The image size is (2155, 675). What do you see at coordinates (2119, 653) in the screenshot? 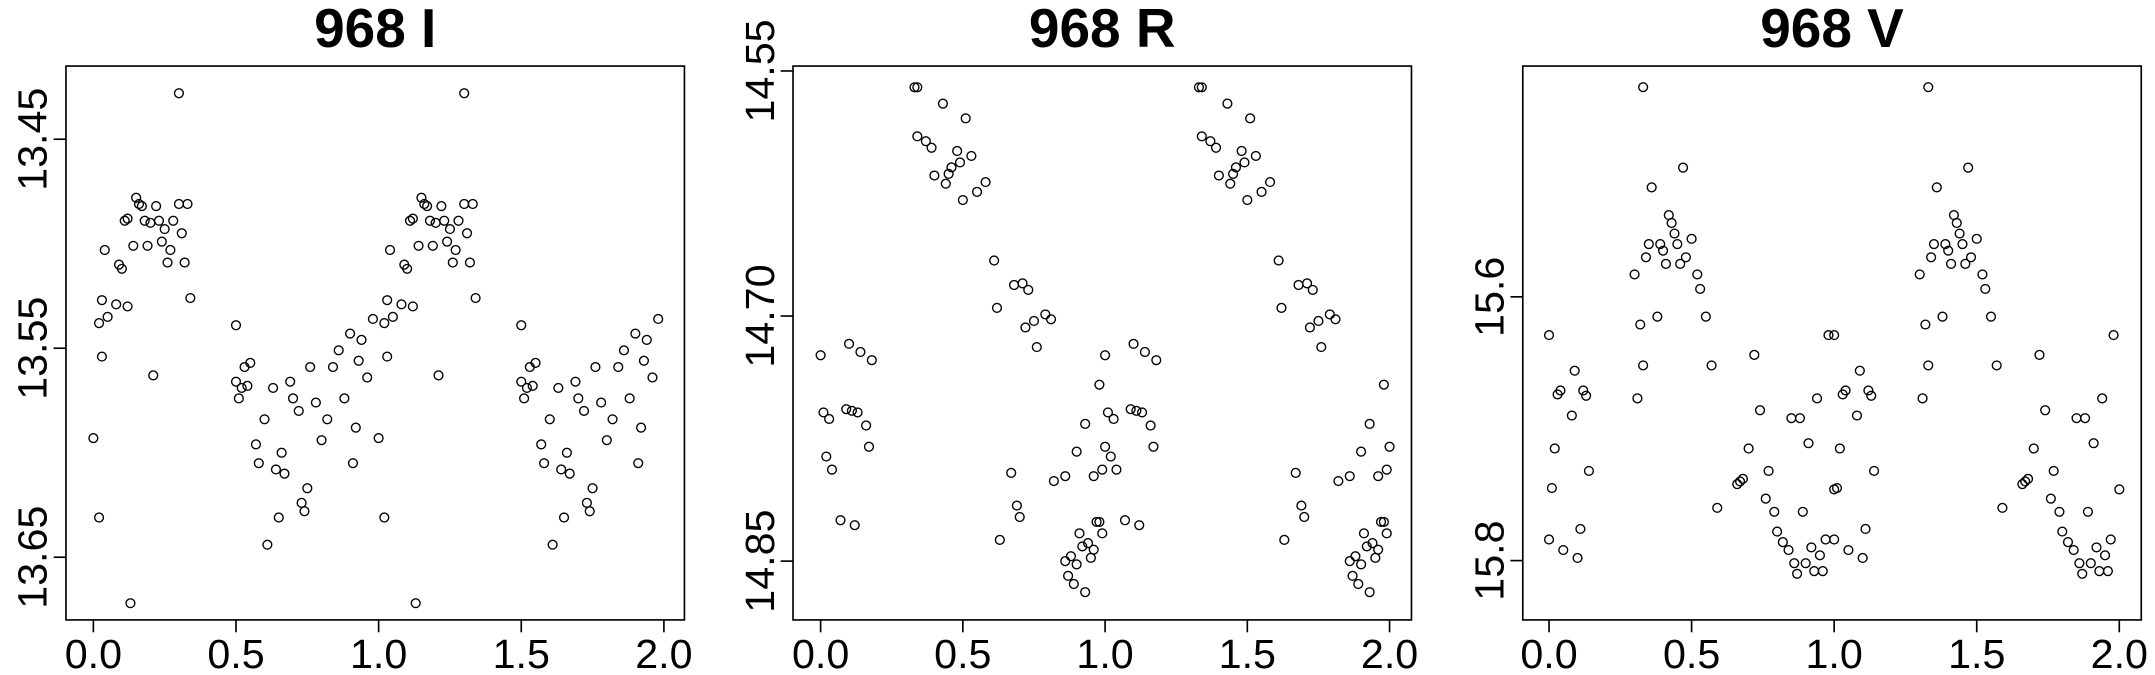
I see `x-tick-label: 2.0` at bounding box center [2119, 653].